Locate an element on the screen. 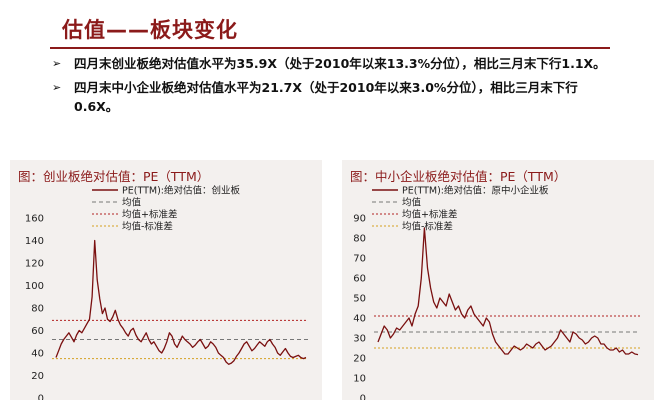 This screenshot has width=667, height=400. y-tick-label: 30 is located at coordinates (359, 339).